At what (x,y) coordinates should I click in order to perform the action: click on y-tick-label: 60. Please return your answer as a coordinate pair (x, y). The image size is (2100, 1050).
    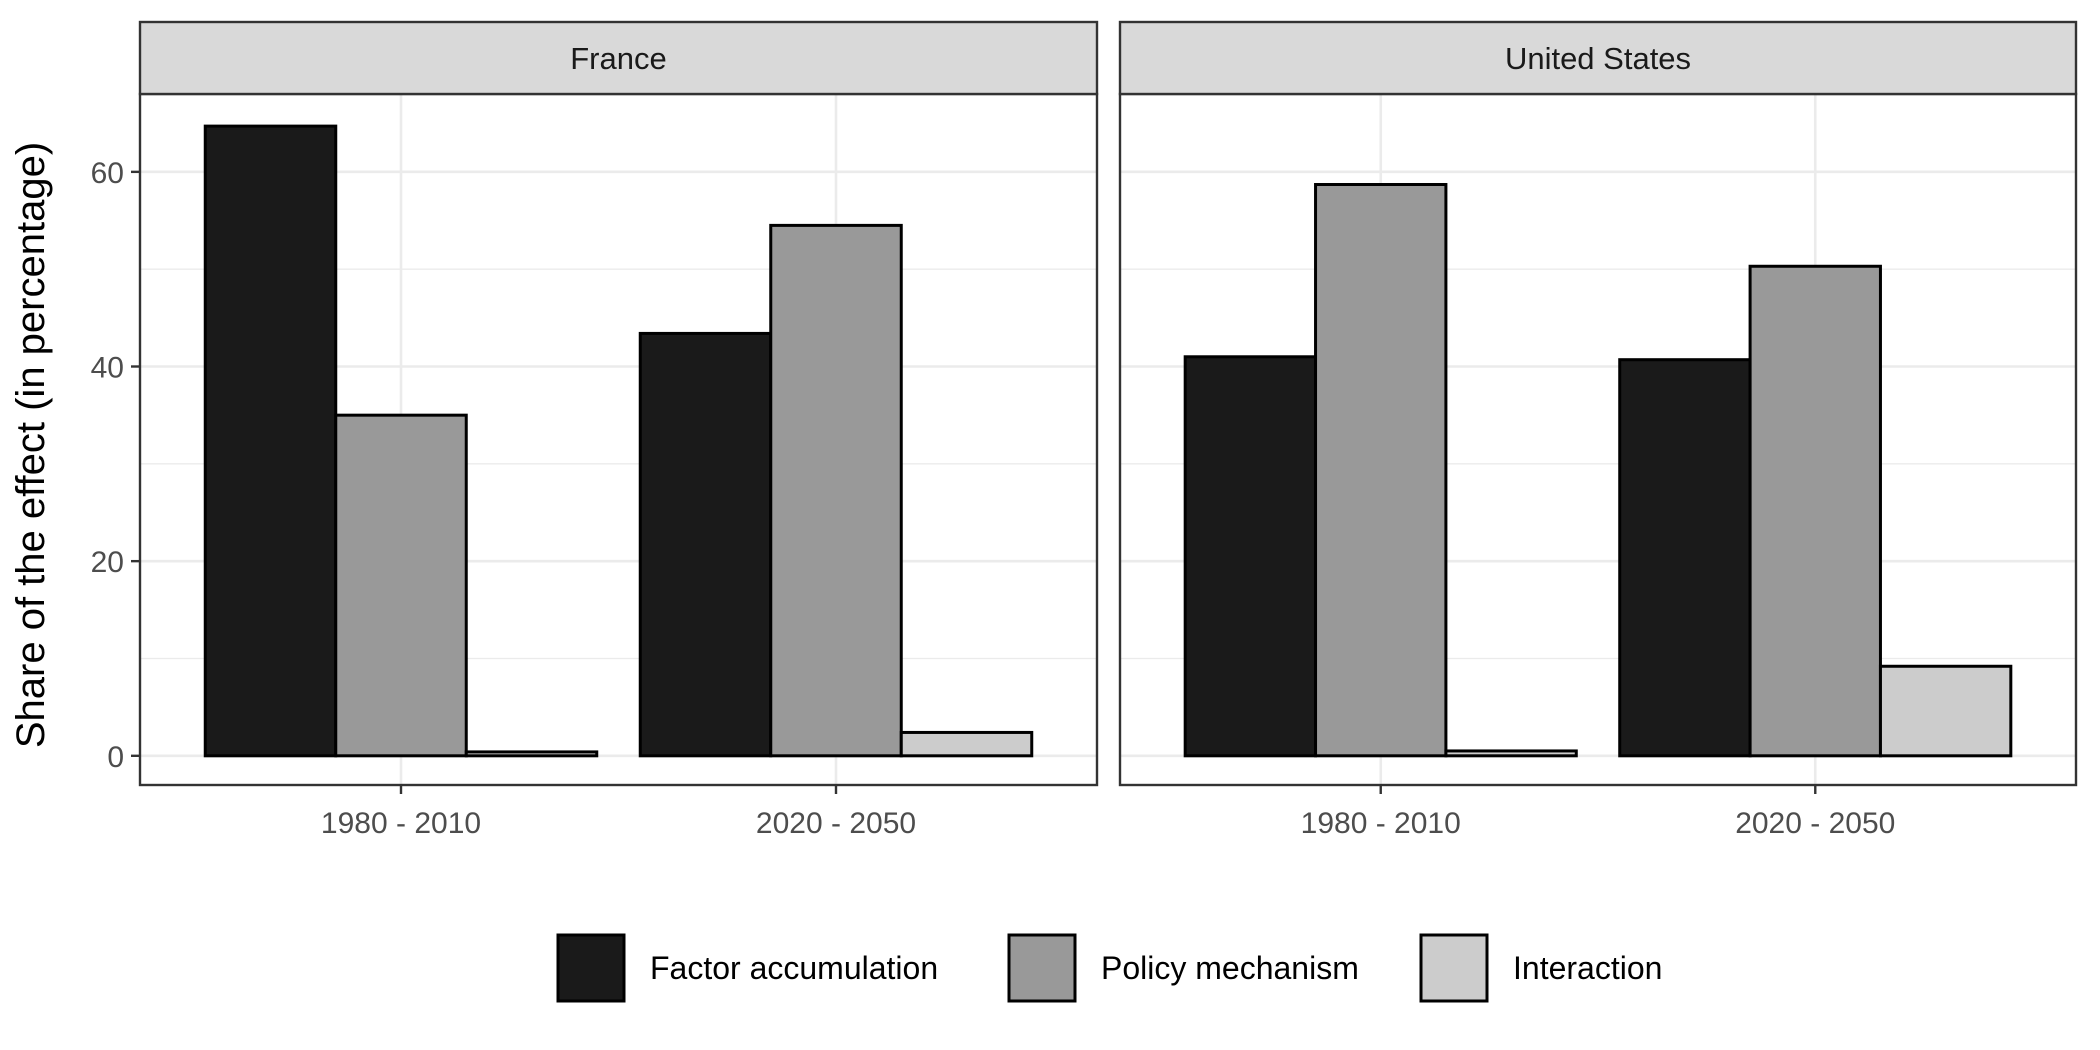
    Looking at the image, I should click on (107, 173).